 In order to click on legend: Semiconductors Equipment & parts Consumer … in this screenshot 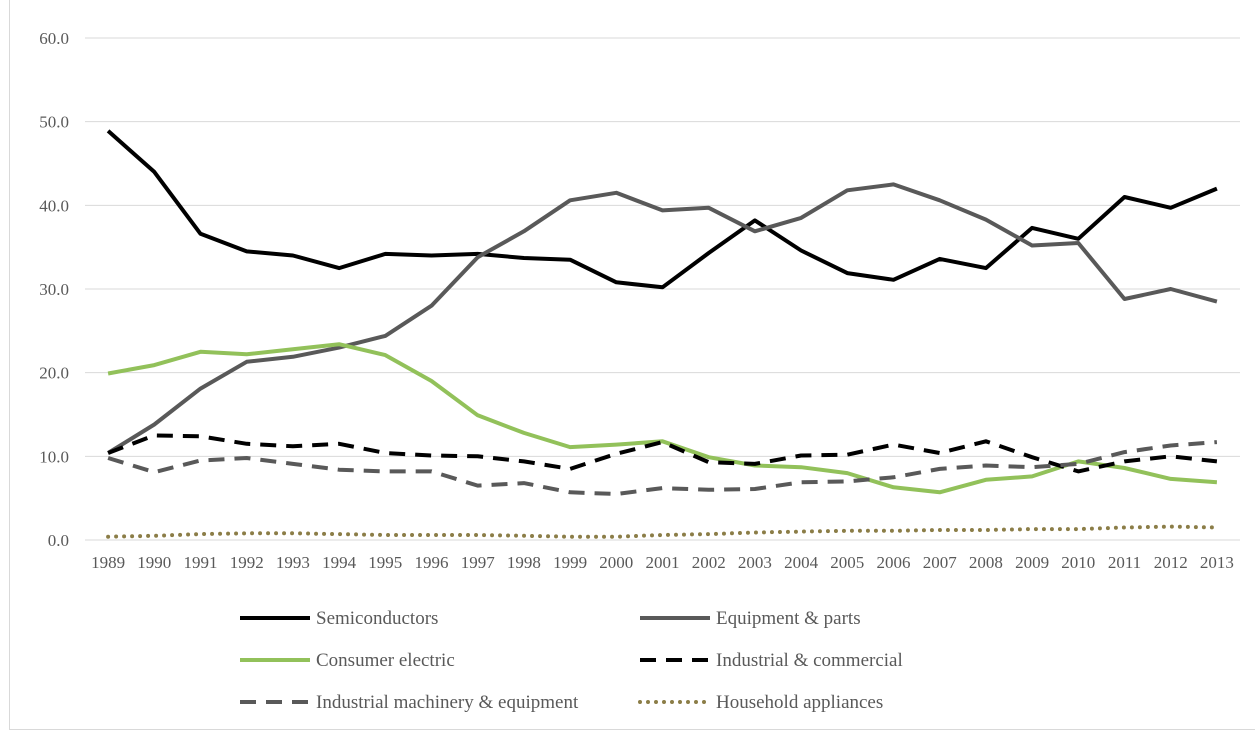, I will do `click(571, 660)`.